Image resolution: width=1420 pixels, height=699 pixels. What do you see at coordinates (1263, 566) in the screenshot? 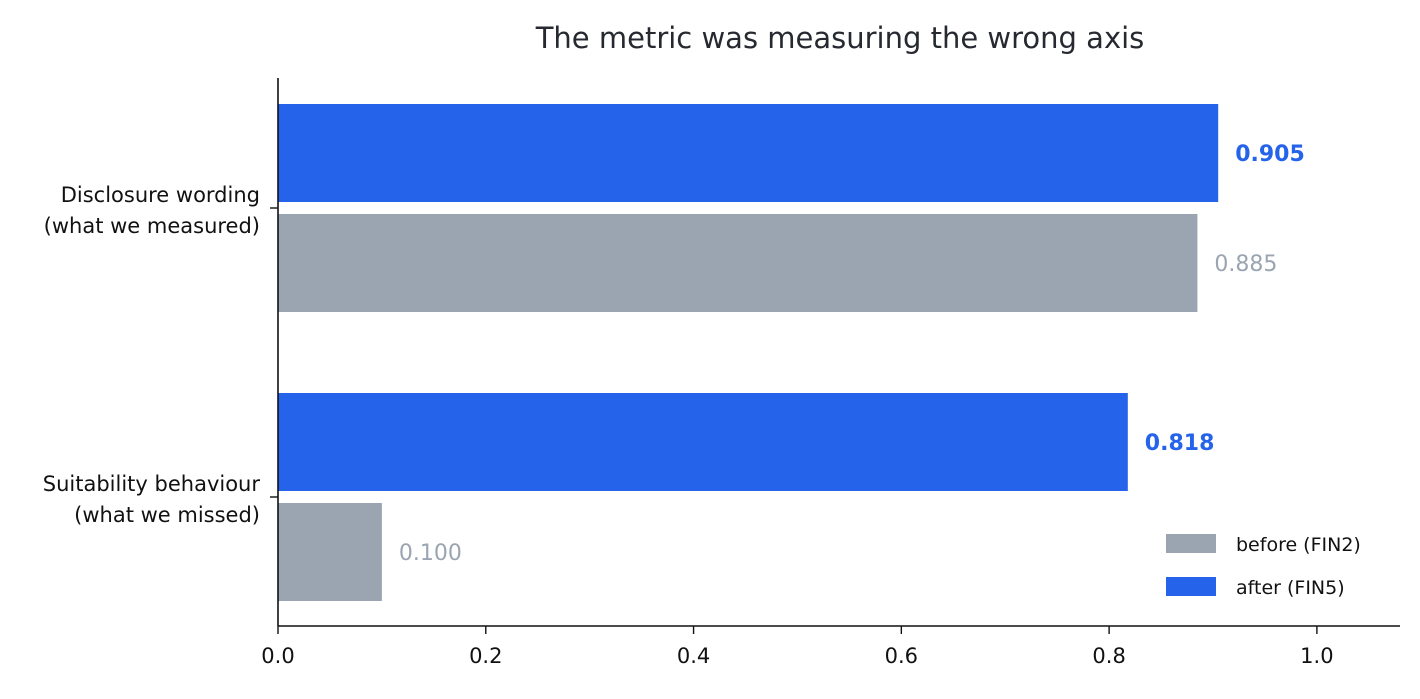
I see `legend: before (FIN2) after (FIN5)` at bounding box center [1263, 566].